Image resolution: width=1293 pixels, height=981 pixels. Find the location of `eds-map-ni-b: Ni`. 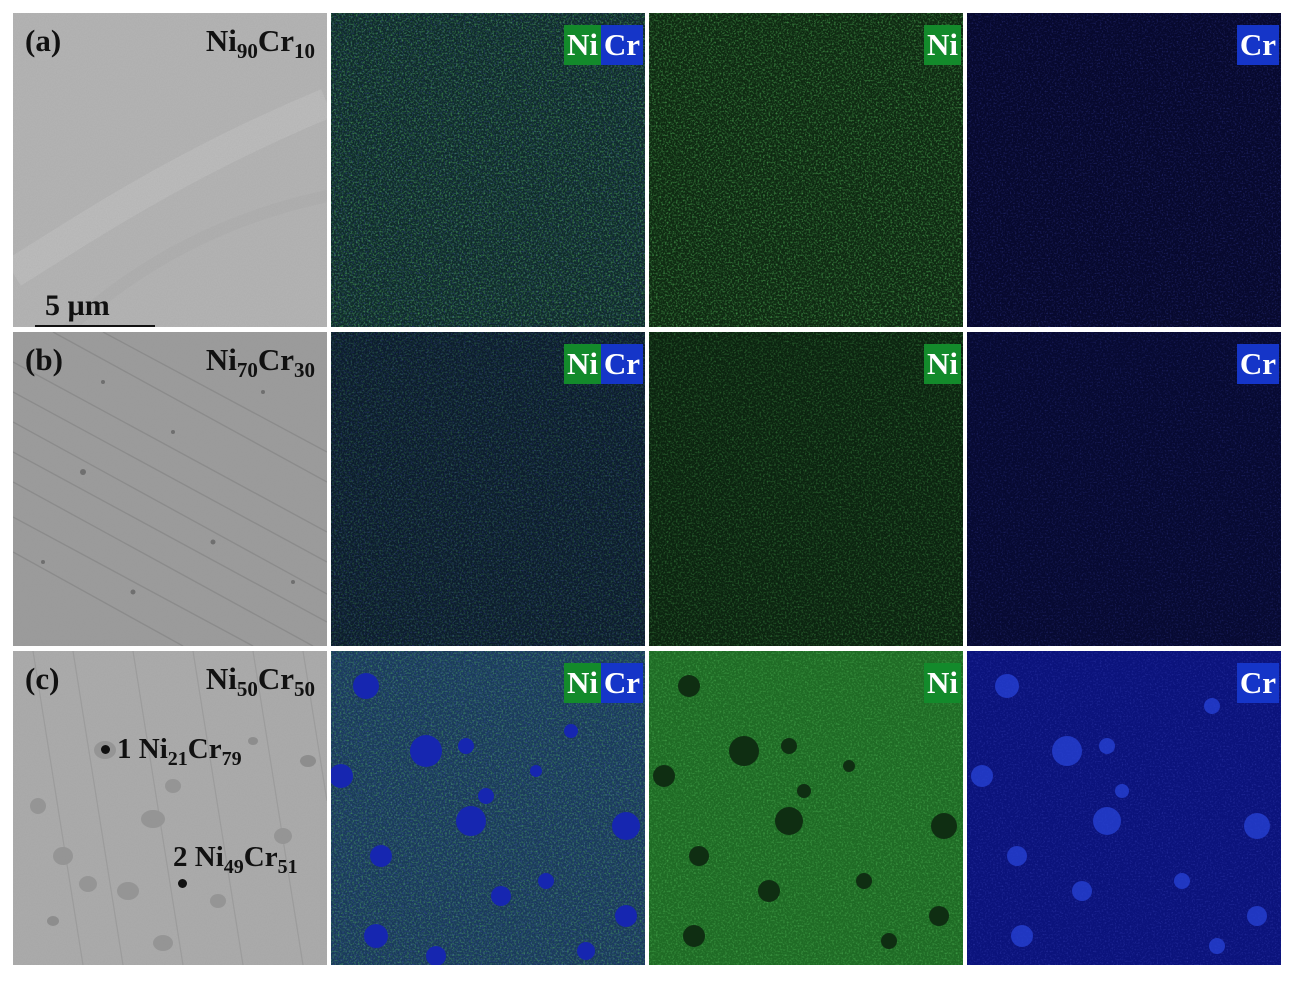

eds-map-ni-b: Ni is located at coordinates (806, 489).